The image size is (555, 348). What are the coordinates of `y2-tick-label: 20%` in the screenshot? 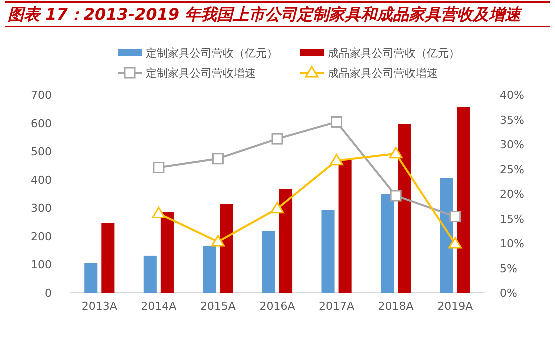 It's located at (512, 194).